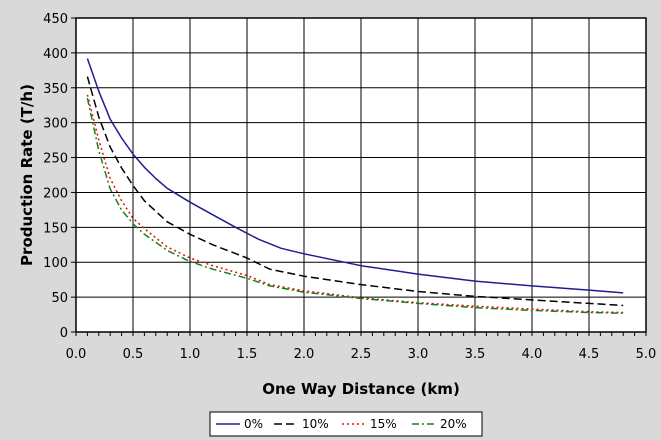 The width and height of the screenshot is (661, 440). Describe the element at coordinates (475, 354) in the screenshot. I see `x-tick-label: 3.5` at that location.